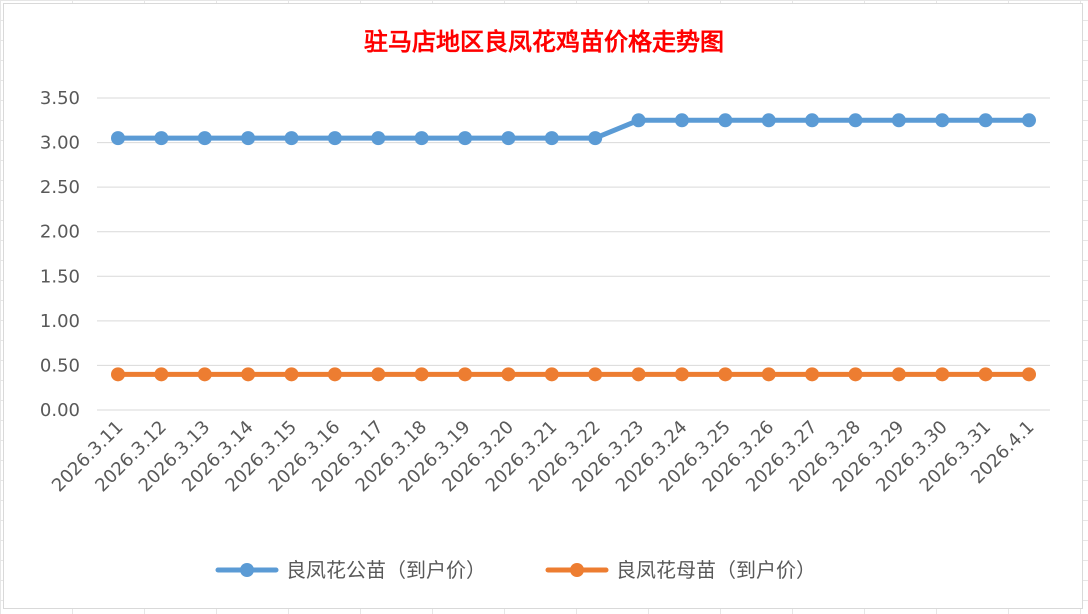 The width and height of the screenshot is (1088, 614). I want to click on legend-item: 良凤花公苗（到户价）, so click(350, 570).